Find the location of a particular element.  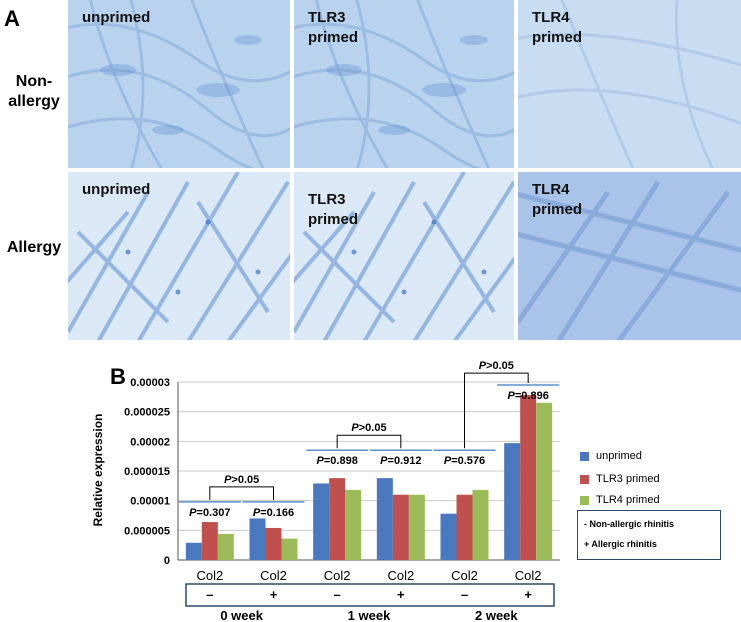

y-tick-label: 0 is located at coordinates (167, 561).